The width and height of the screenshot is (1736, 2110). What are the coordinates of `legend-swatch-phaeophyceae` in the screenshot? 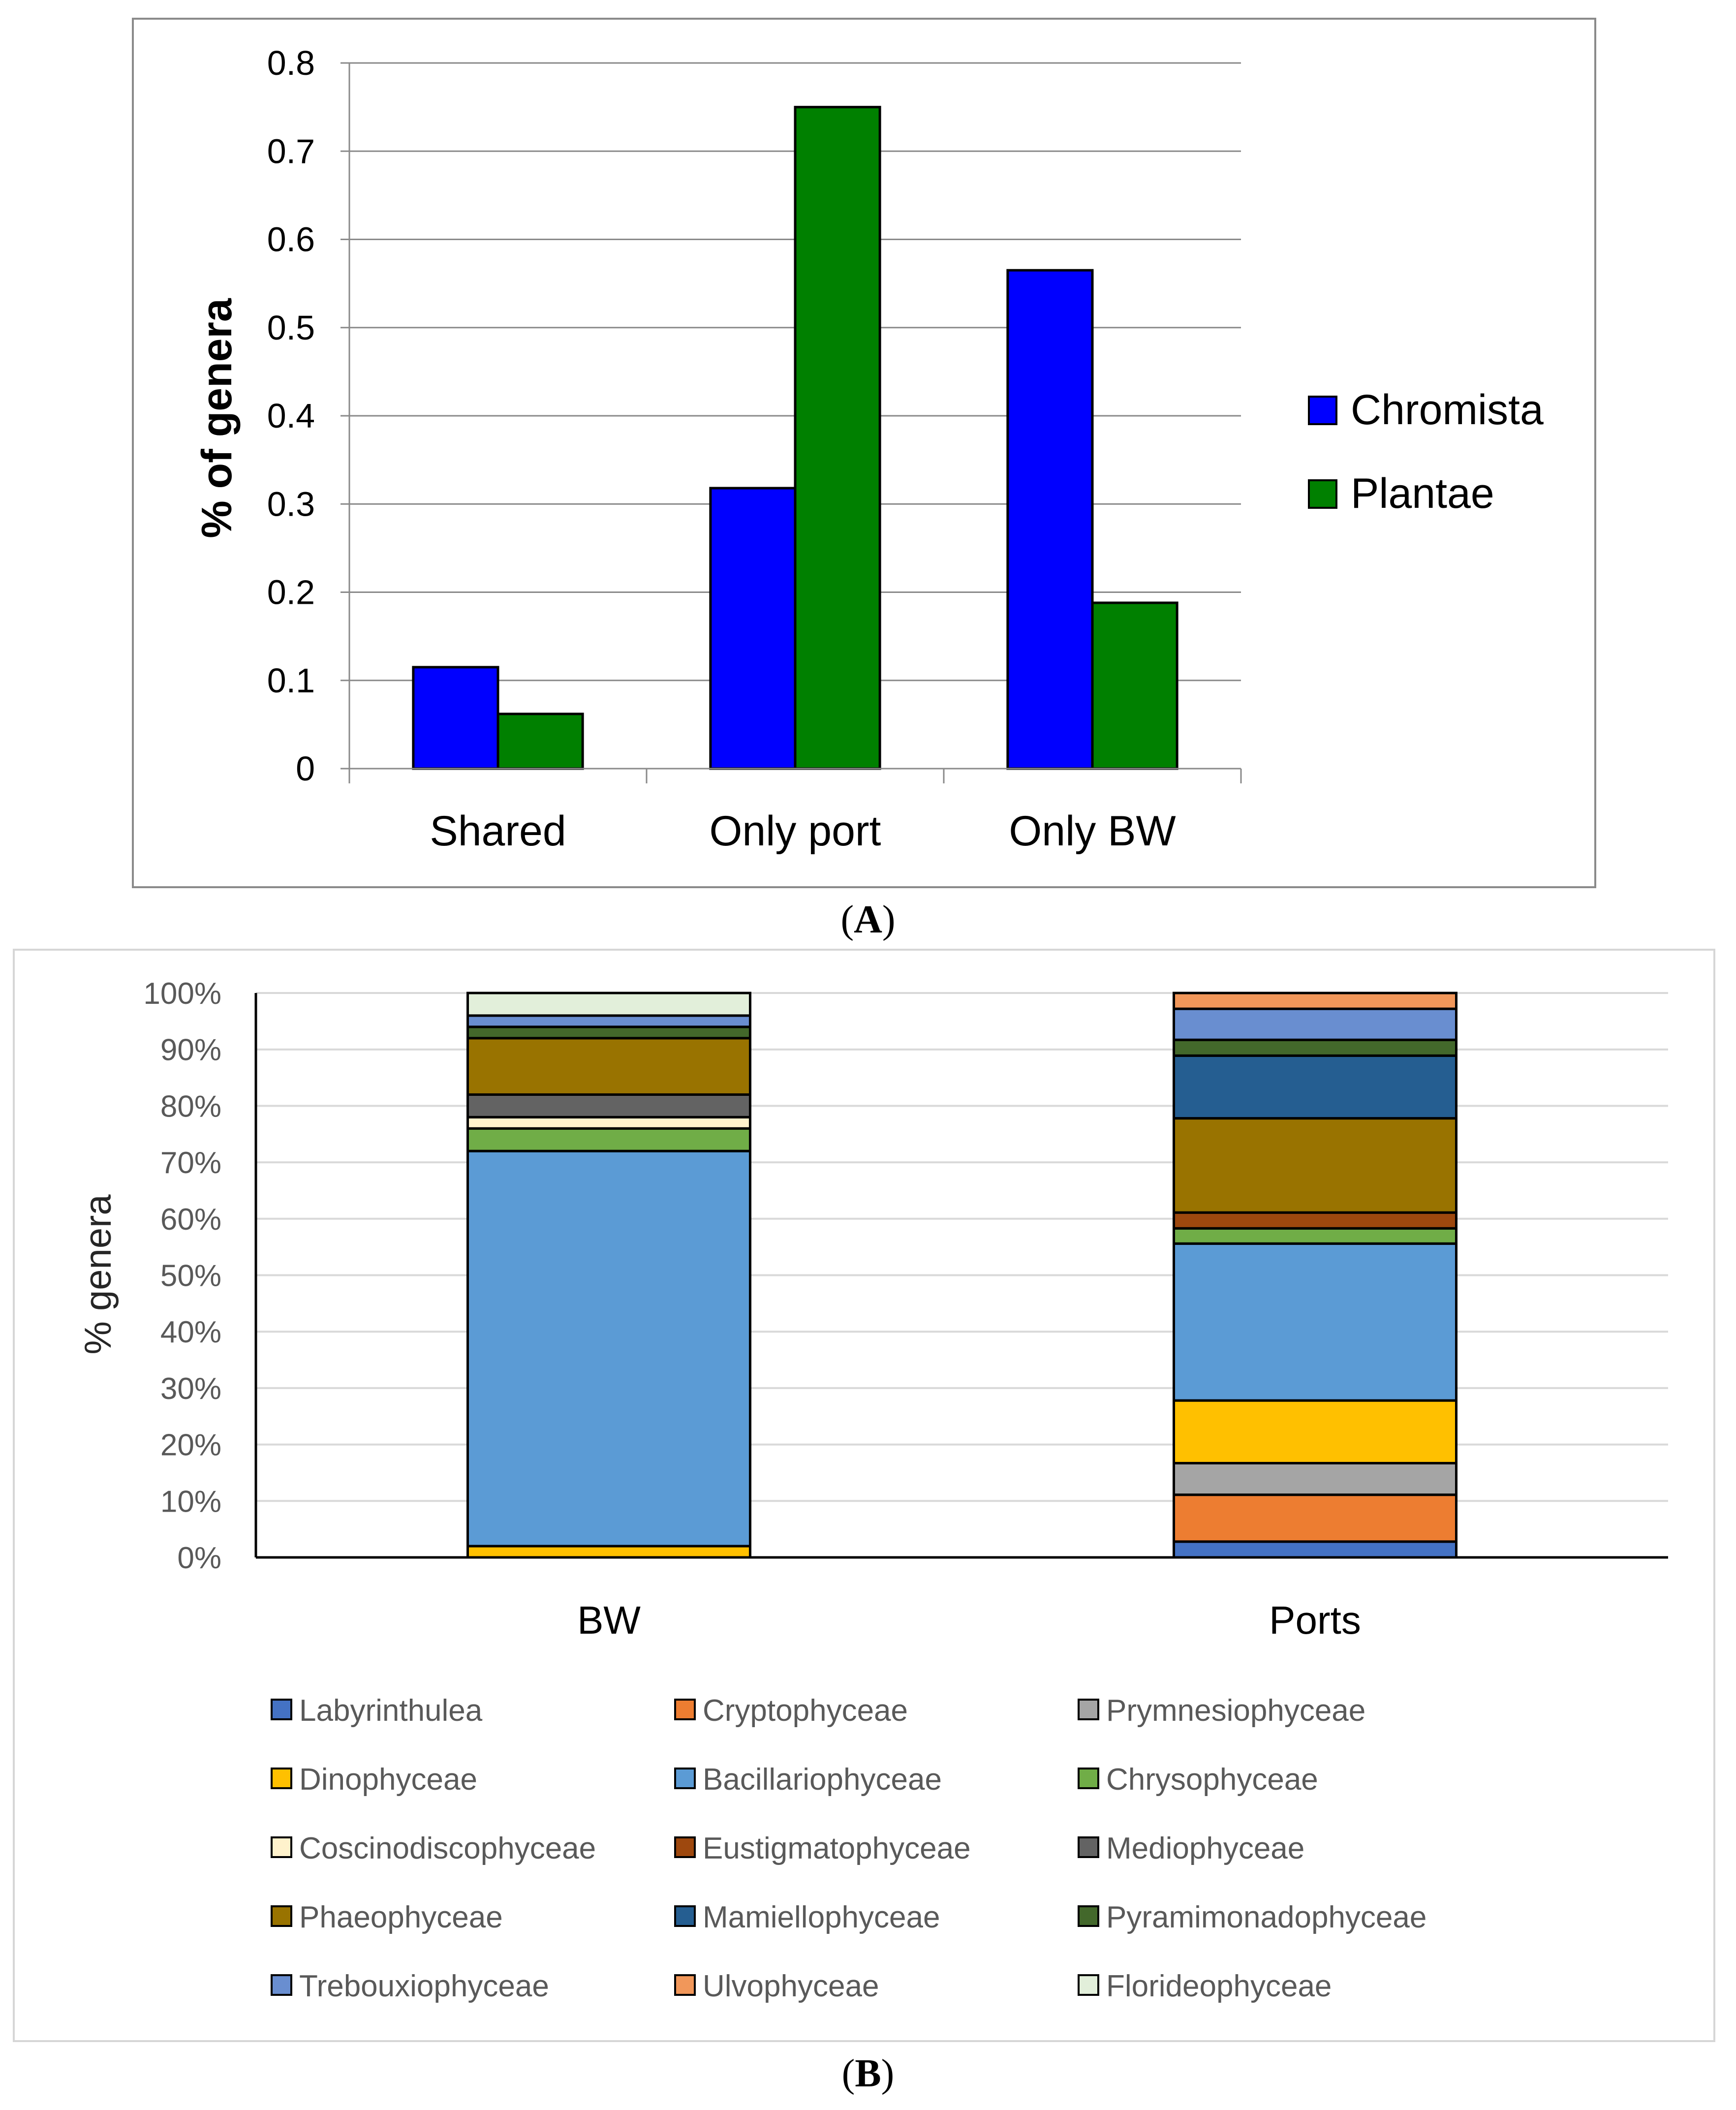 It's located at (281, 1916).